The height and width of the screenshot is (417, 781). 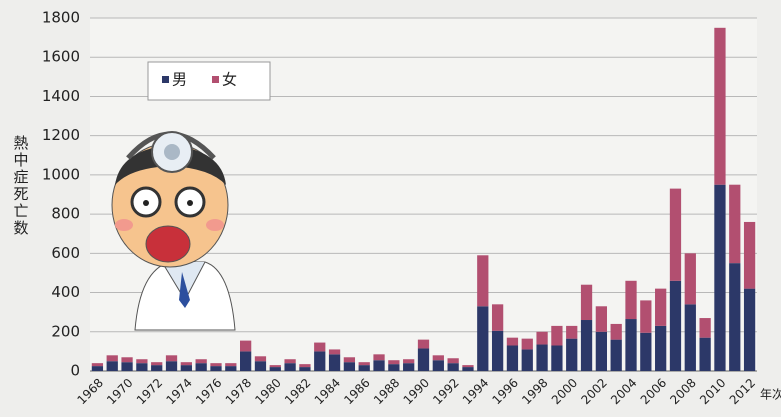 I want to click on x-tick-label: 1978, so click(x=238, y=391).